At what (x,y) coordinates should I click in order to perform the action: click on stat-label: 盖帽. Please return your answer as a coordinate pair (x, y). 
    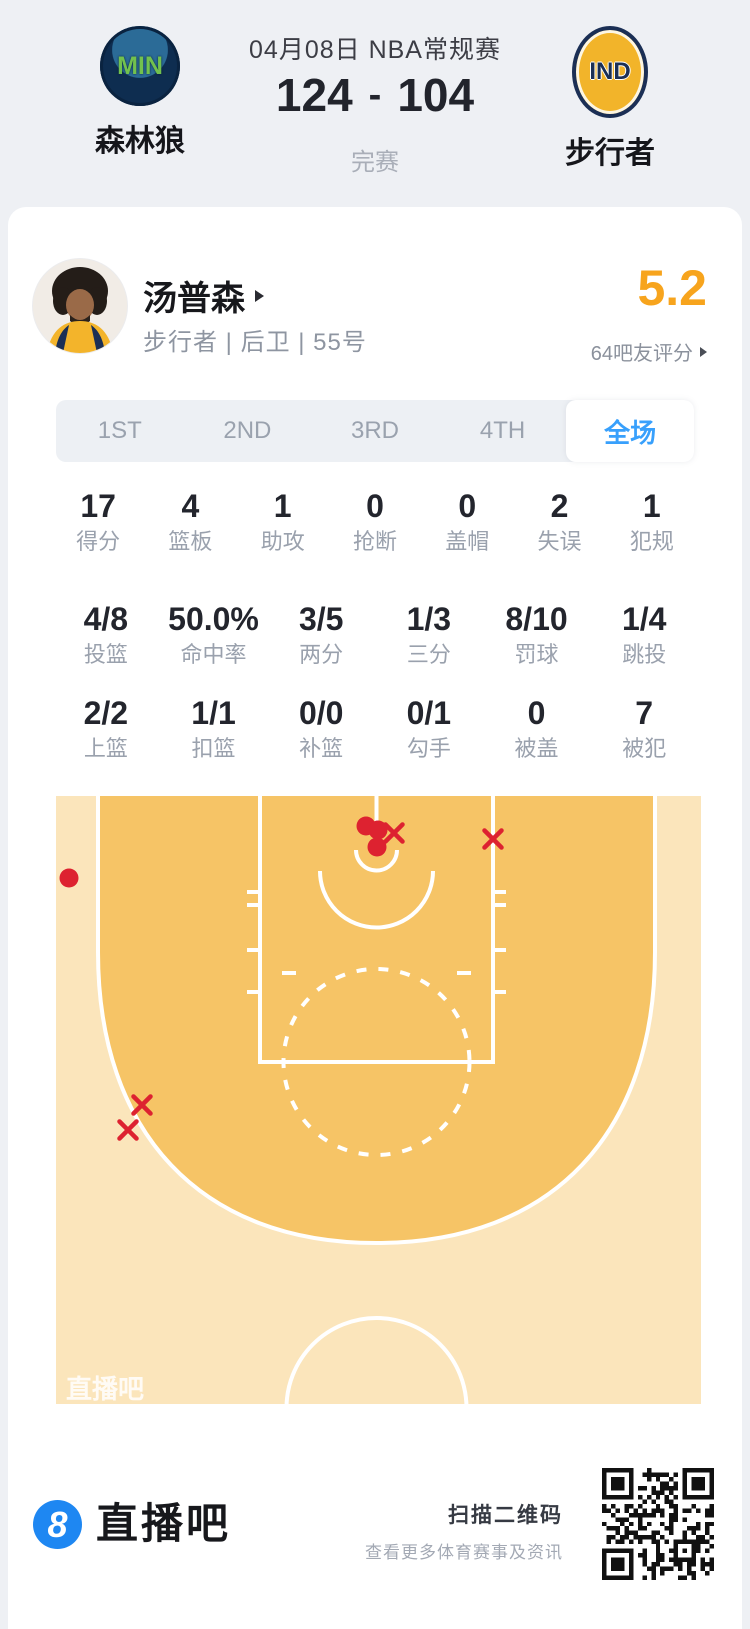
    Looking at the image, I should click on (467, 541).